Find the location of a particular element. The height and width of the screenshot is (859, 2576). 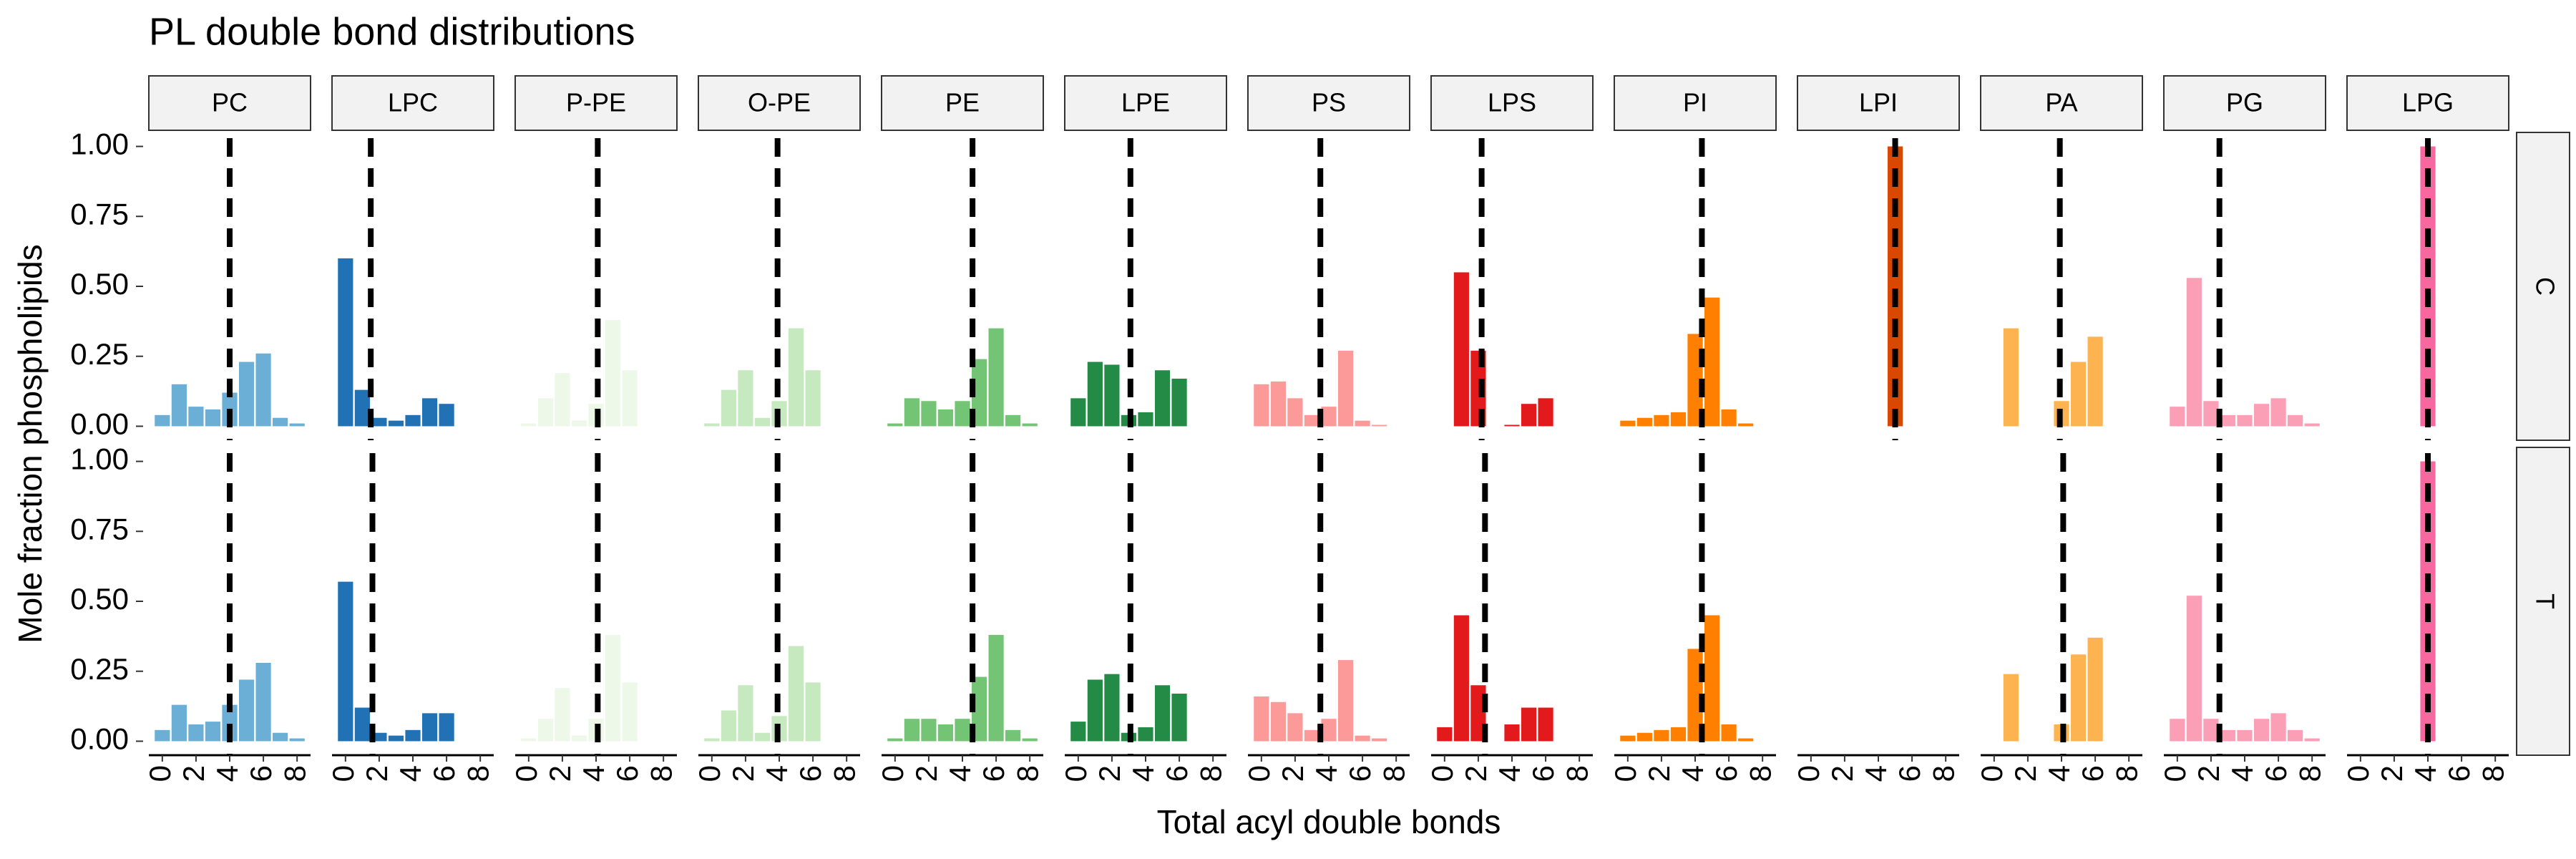

y-tick-label: 1.00 is located at coordinates (100, 459).